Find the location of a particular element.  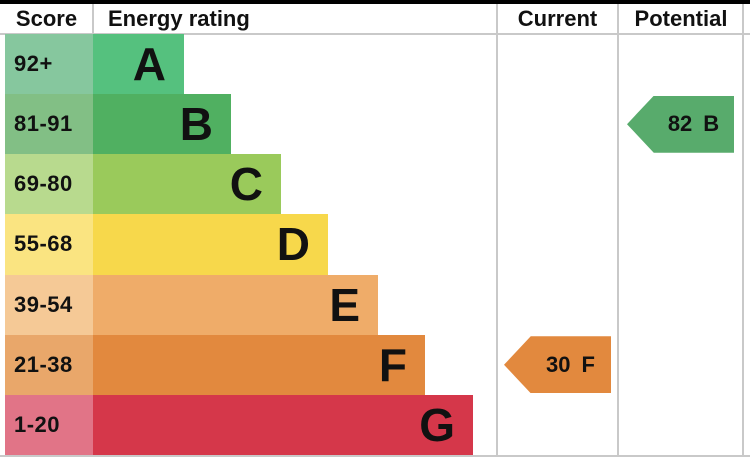

band-letter: D is located at coordinates (293, 244).